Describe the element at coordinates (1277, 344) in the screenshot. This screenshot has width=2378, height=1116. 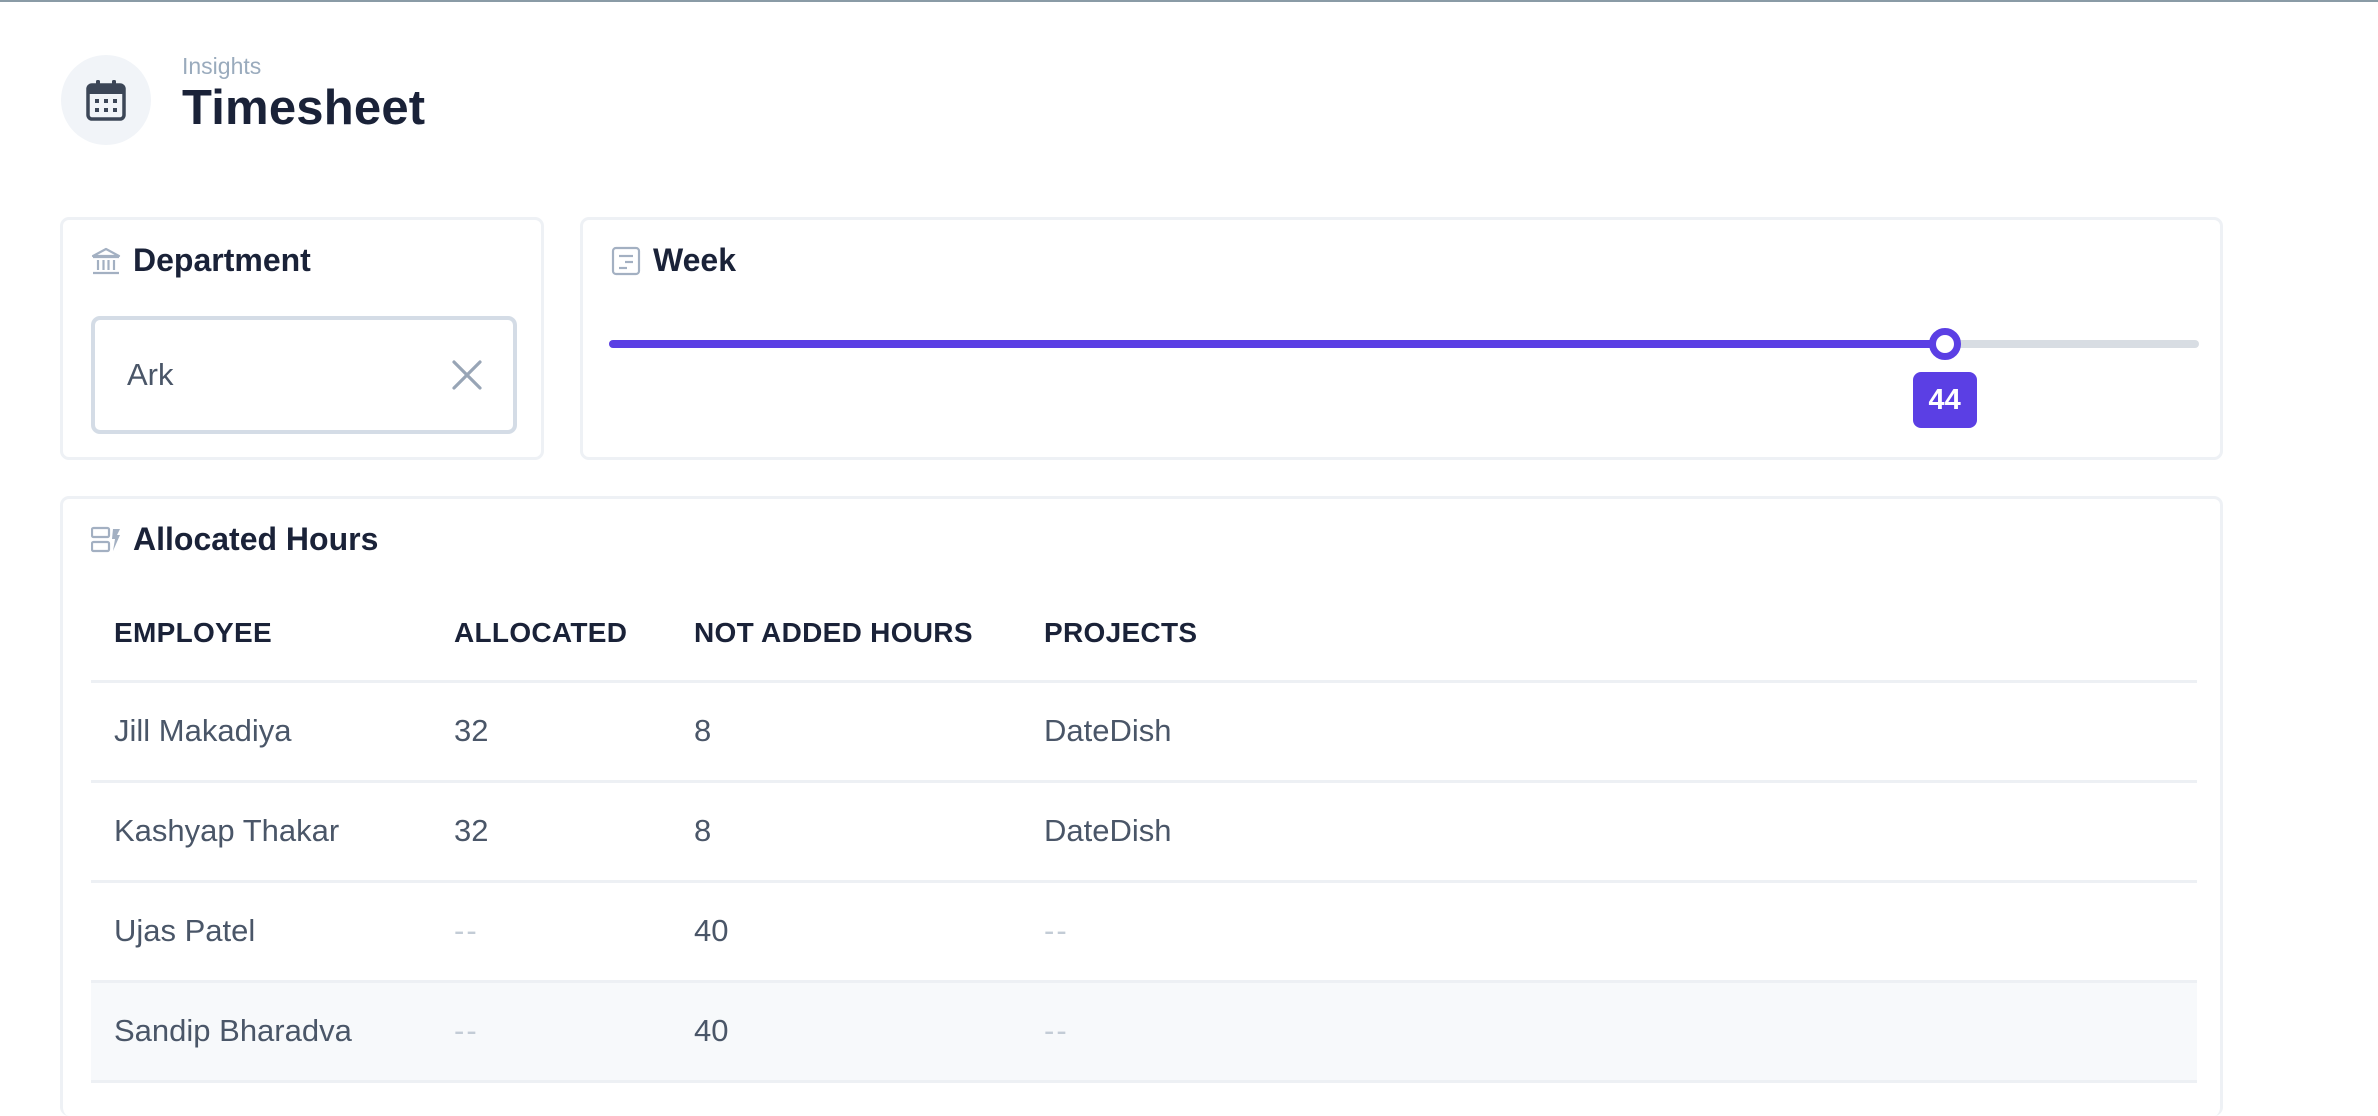
I see `week-slider-fill` at that location.